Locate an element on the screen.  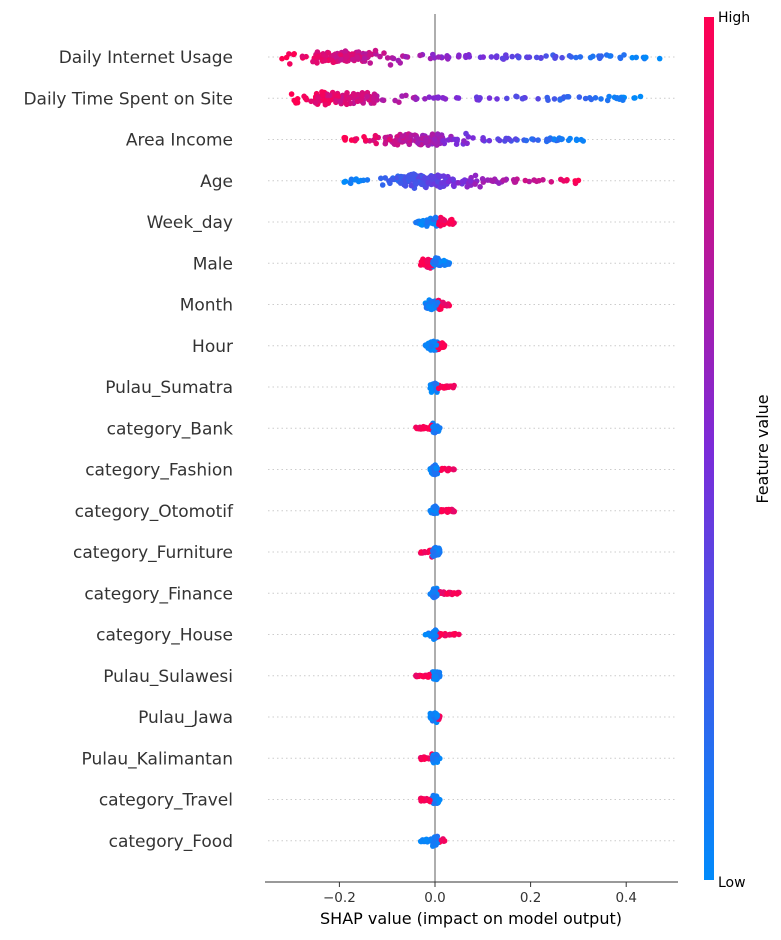
feature-label: category_Fashion is located at coordinates (159, 471).